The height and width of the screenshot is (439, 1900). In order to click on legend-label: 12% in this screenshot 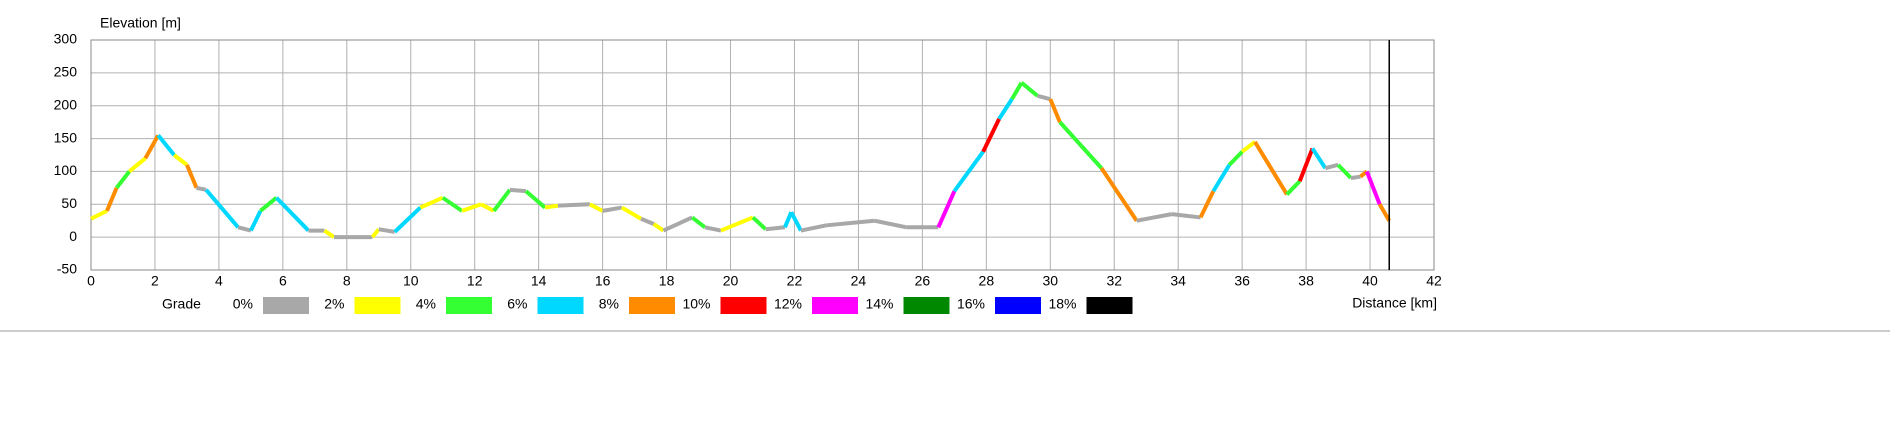, I will do `click(788, 304)`.